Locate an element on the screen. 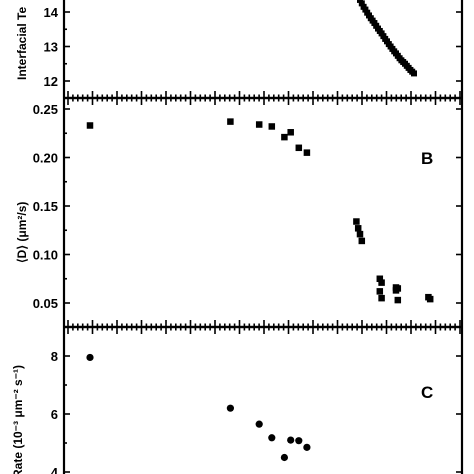 This screenshot has height=474, width=474. panel-b-ylabel: ⟨D⟩ (μm²/s) is located at coordinates (22, 232).